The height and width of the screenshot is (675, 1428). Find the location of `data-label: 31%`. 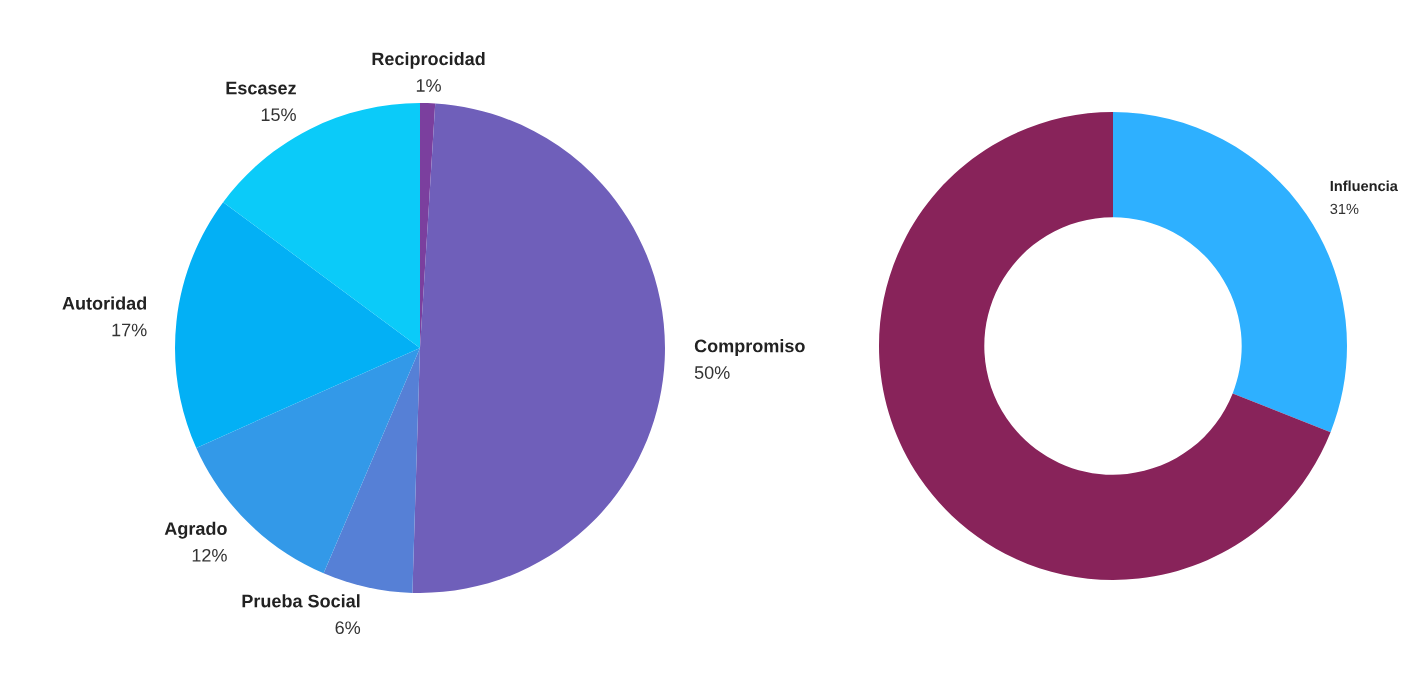

data-label: 31% is located at coordinates (1344, 209).